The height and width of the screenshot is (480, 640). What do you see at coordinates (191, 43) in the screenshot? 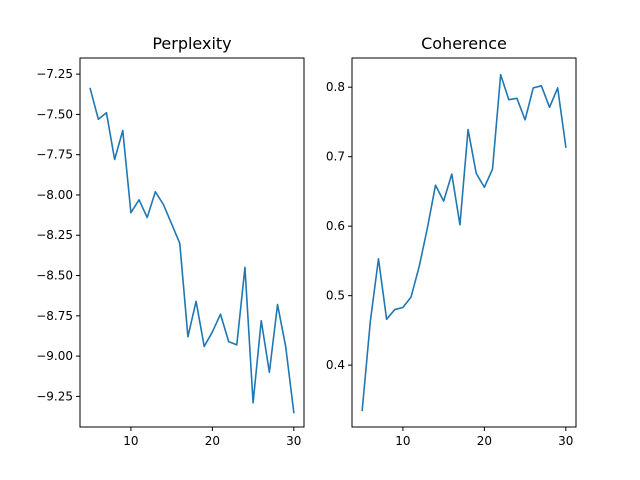
I see `perplexity-title: Perplexity` at bounding box center [191, 43].